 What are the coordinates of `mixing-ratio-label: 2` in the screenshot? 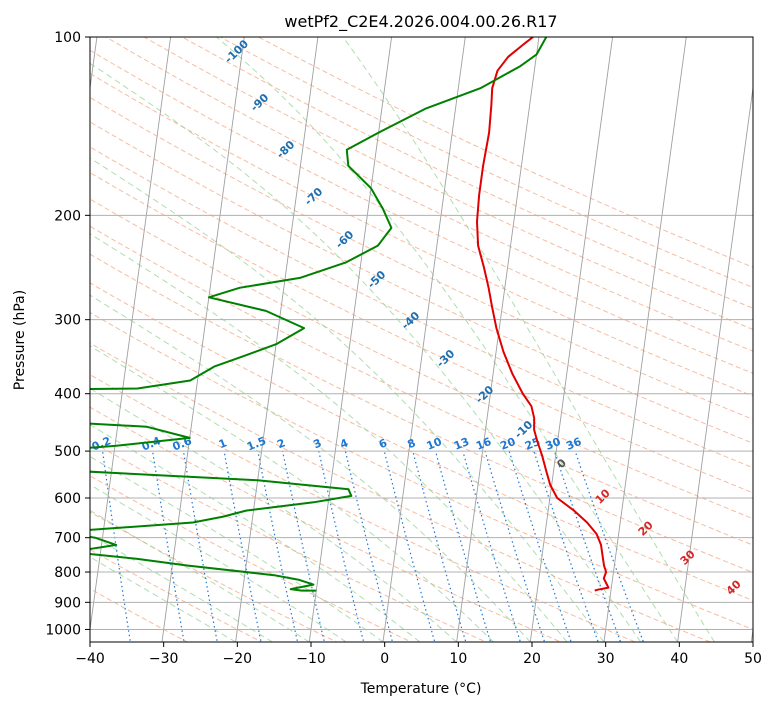 It's located at (281, 443).